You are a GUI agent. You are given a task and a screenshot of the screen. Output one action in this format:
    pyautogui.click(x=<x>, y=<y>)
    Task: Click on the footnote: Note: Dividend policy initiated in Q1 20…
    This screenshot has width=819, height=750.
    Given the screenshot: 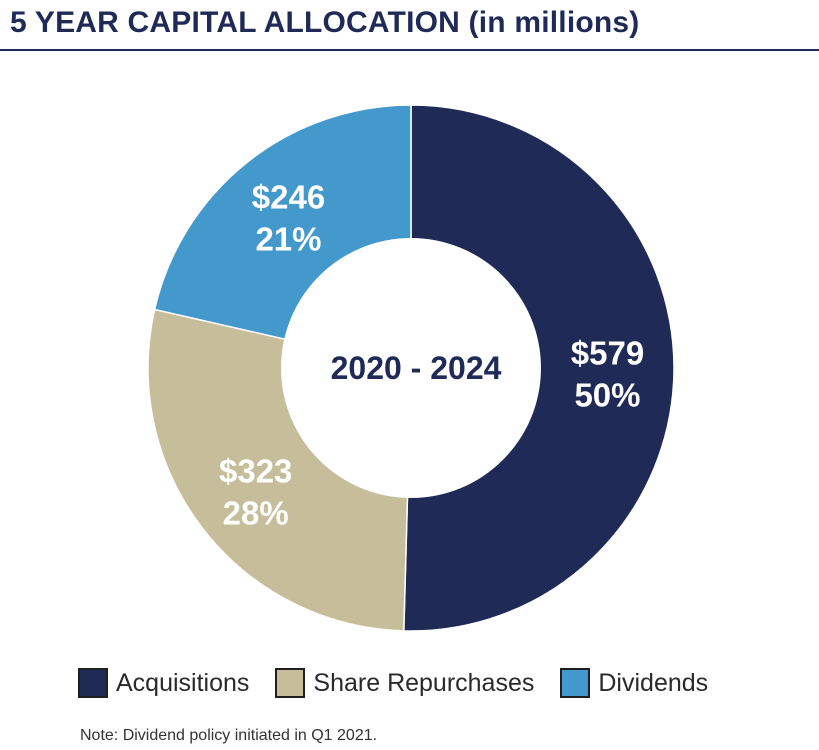 What is the action you would take?
    pyautogui.click(x=229, y=735)
    